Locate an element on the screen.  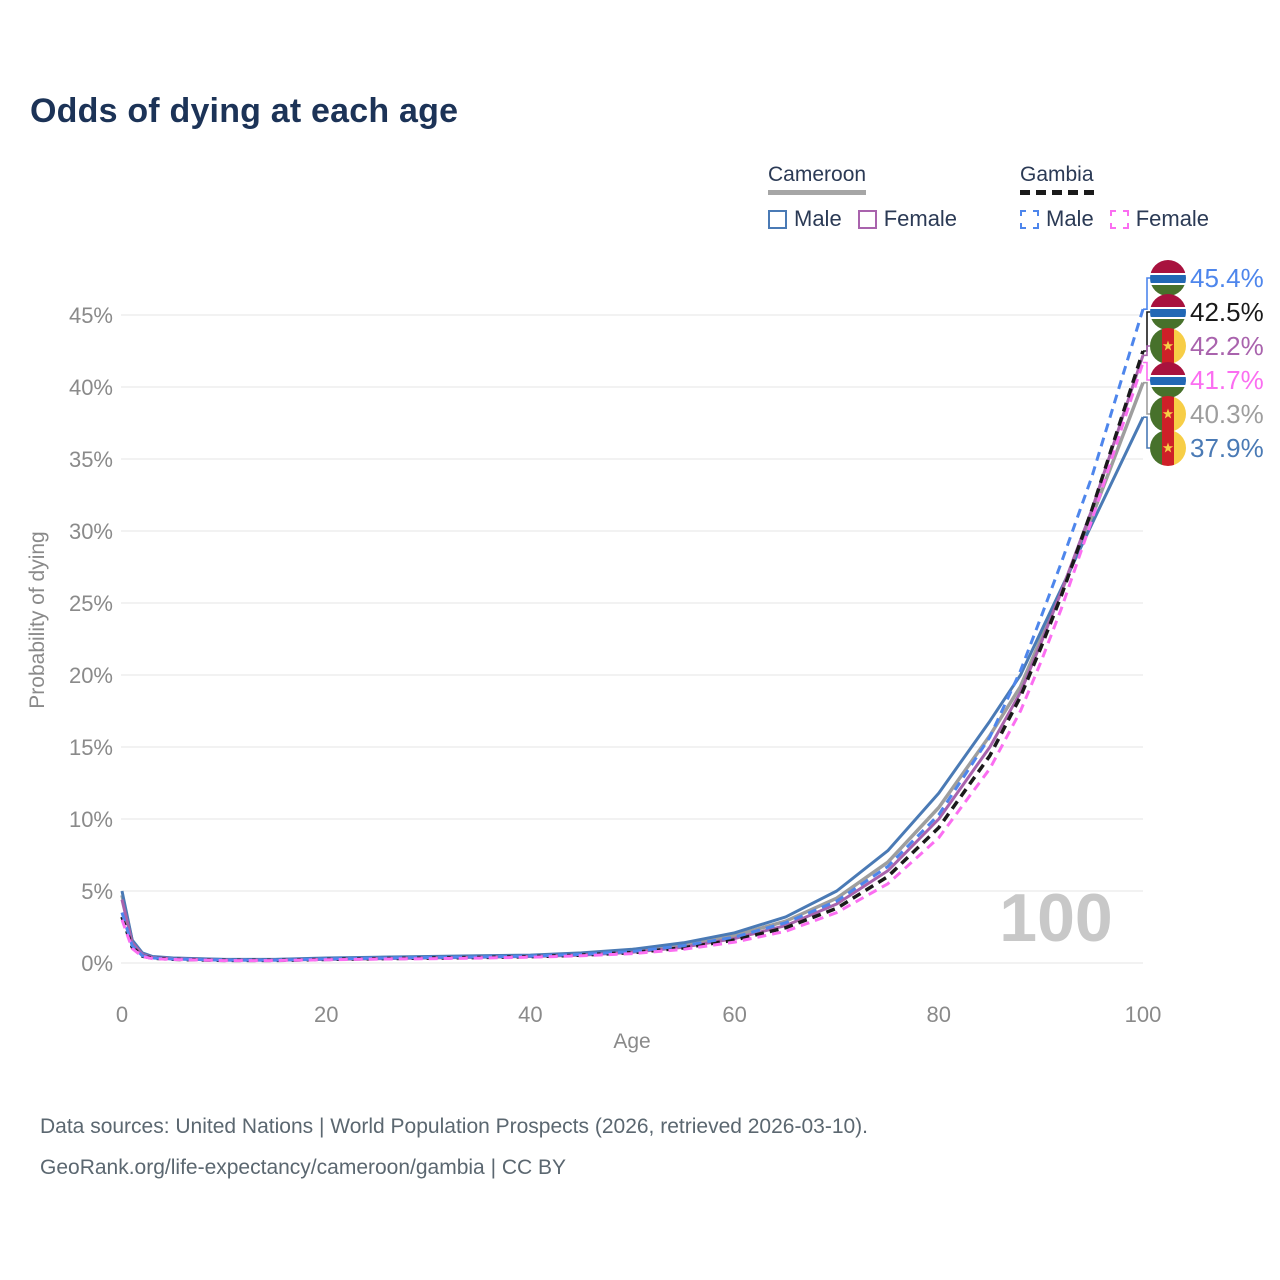
end-label-gambia-male: 45.4% is located at coordinates (1227, 278).